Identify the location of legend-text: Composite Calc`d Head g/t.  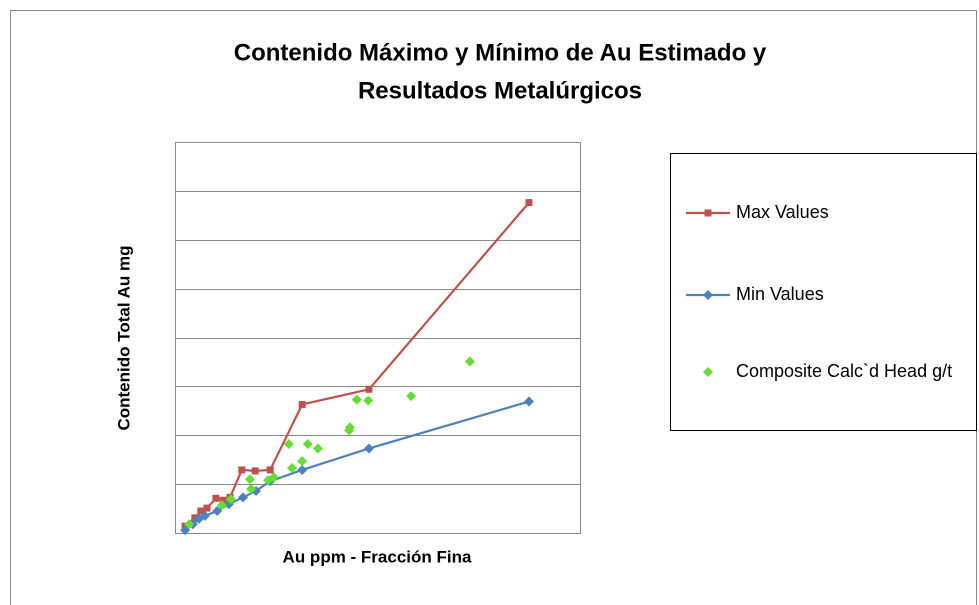
(844, 371).